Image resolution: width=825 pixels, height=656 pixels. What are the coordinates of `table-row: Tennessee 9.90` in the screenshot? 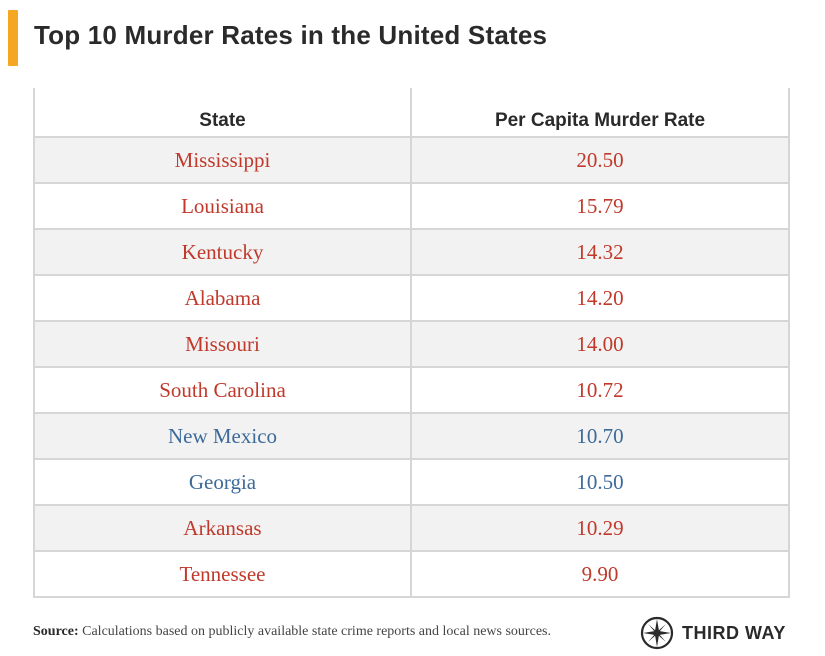 It's located at (411, 574).